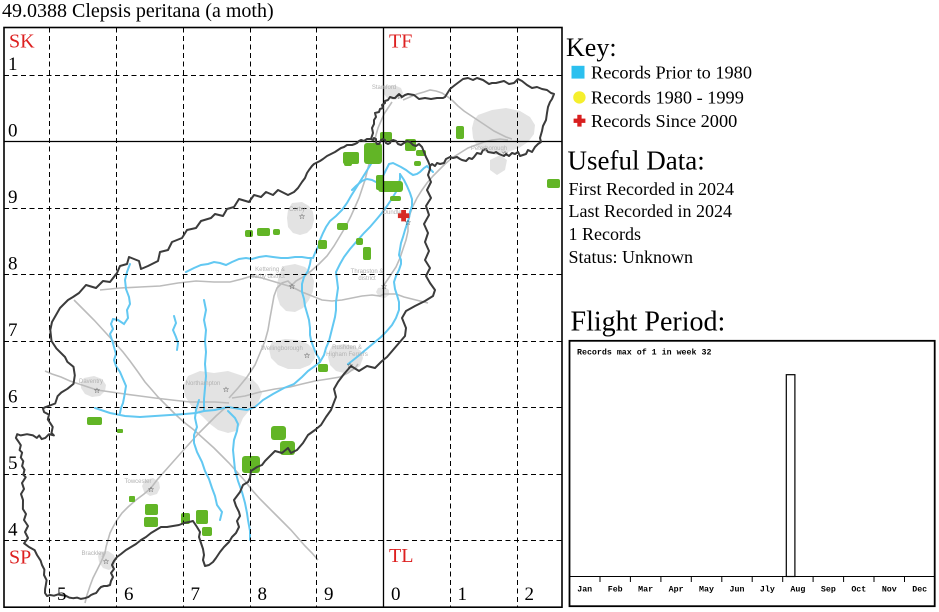  Describe the element at coordinates (138, 11) in the screenshot. I see `svg-text:49.0388 Clepsis peritana (a mo: 49.0388 Clepsis peritana (a moth)` at that location.